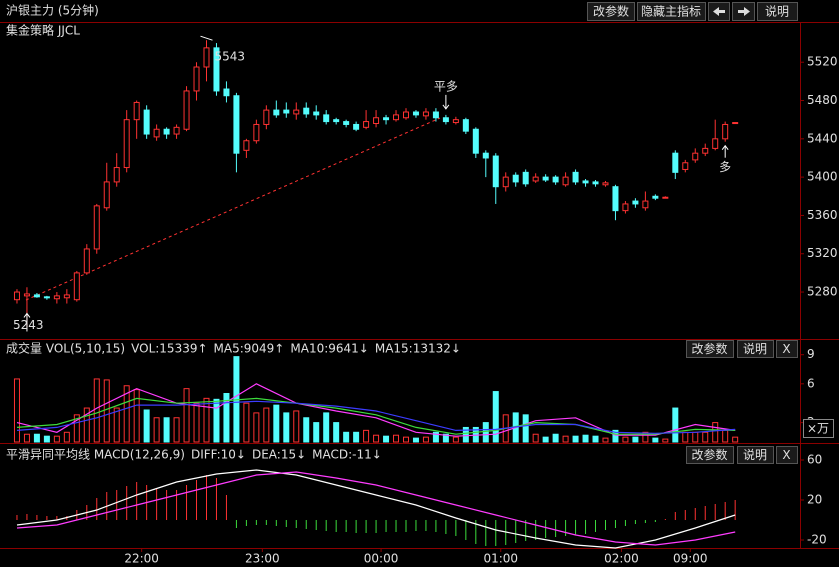  What do you see at coordinates (822, 138) in the screenshot?
I see `y-tick-label: 5440` at bounding box center [822, 138].